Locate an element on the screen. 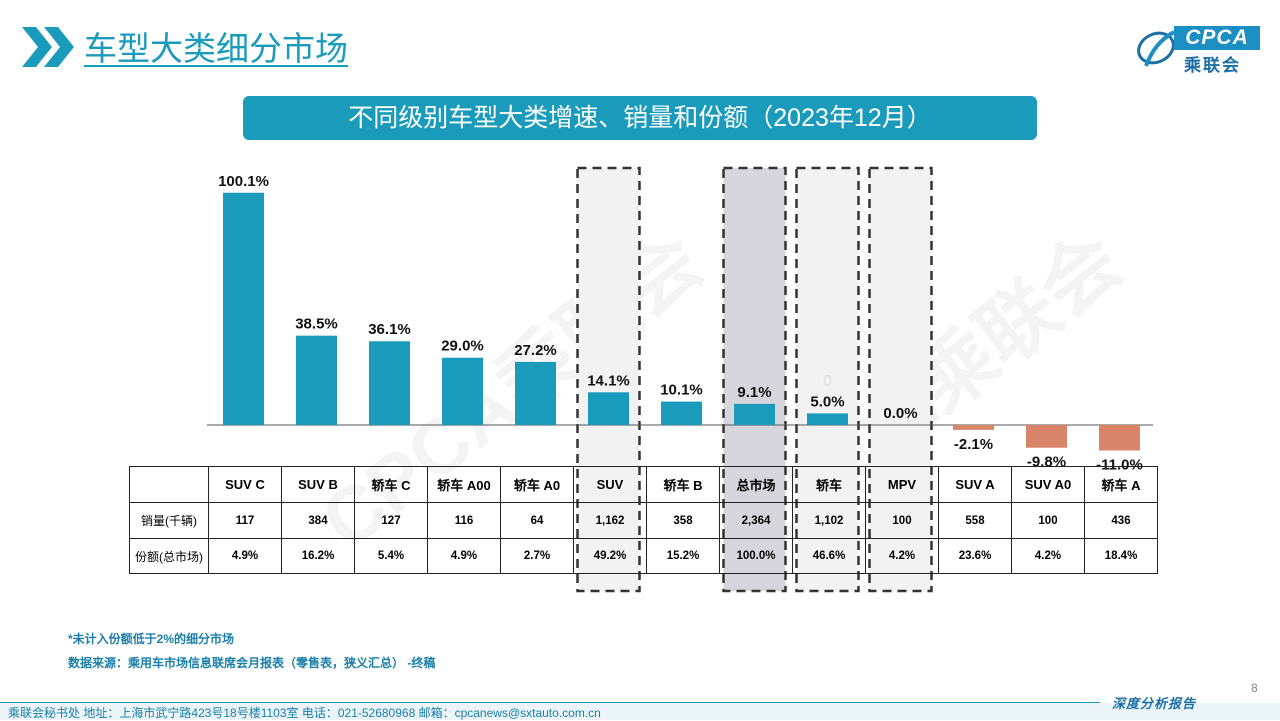 The width and height of the screenshot is (1280, 721). page-title: 车型大类细分市场 is located at coordinates (216, 48).